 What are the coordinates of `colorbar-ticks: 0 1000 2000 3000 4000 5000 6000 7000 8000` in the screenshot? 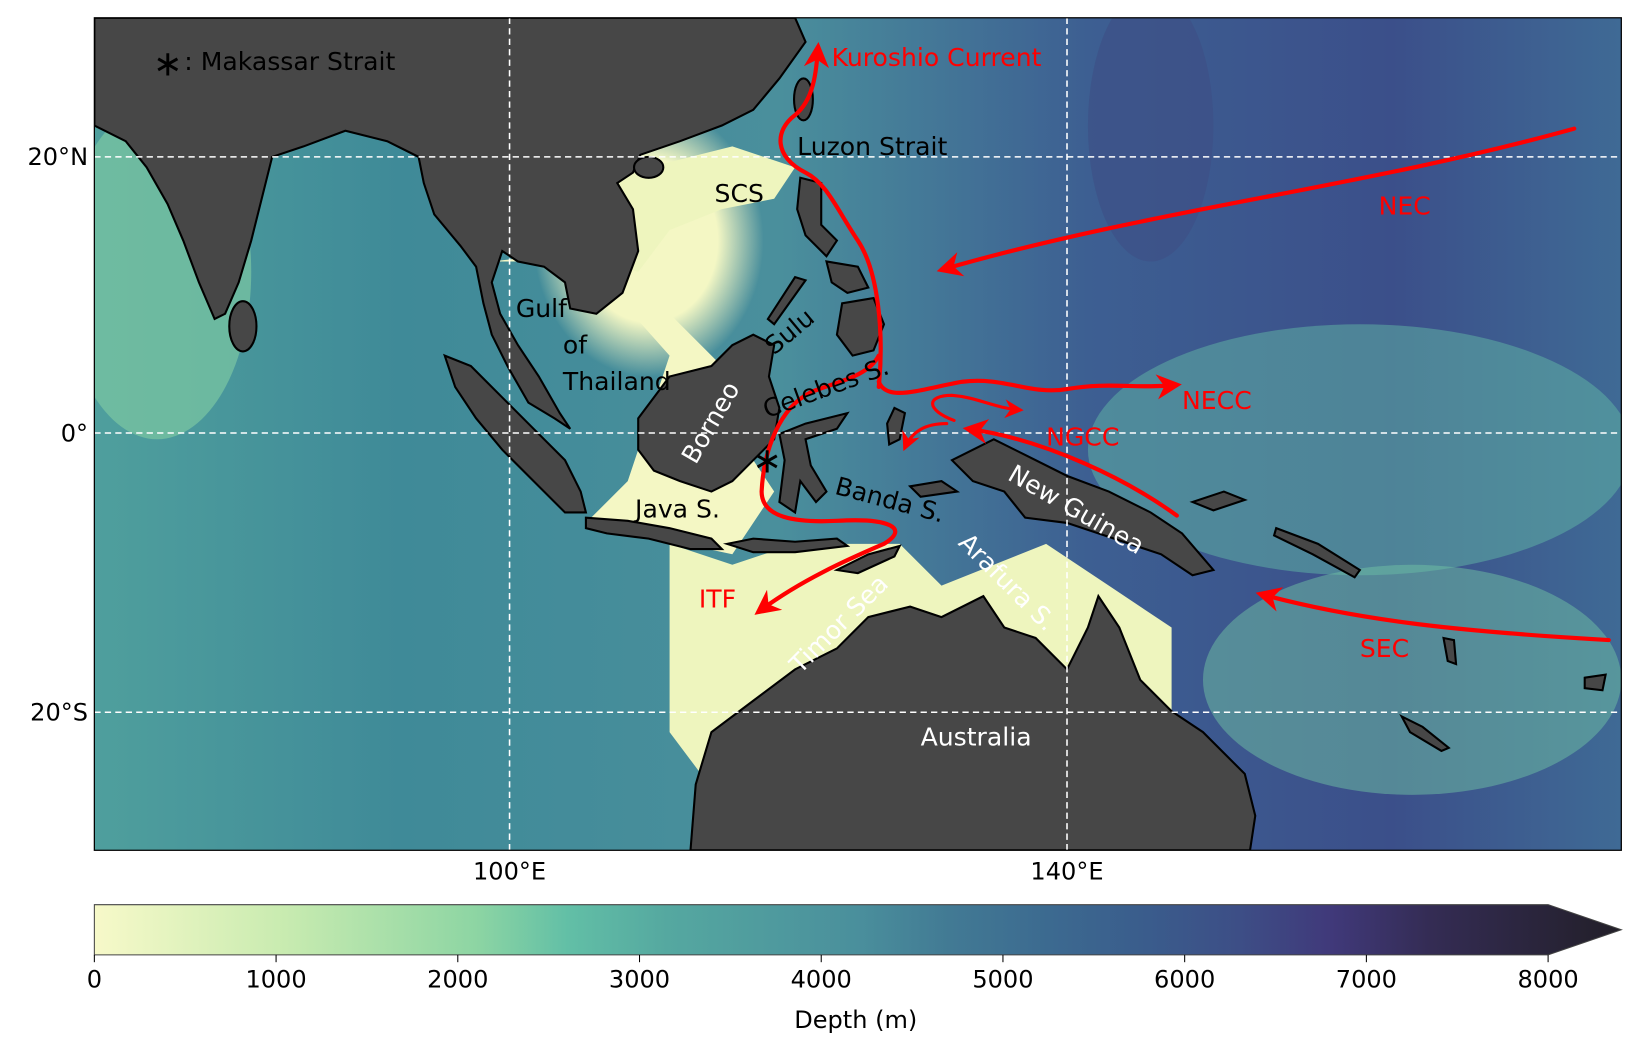 It's located at (833, 973).